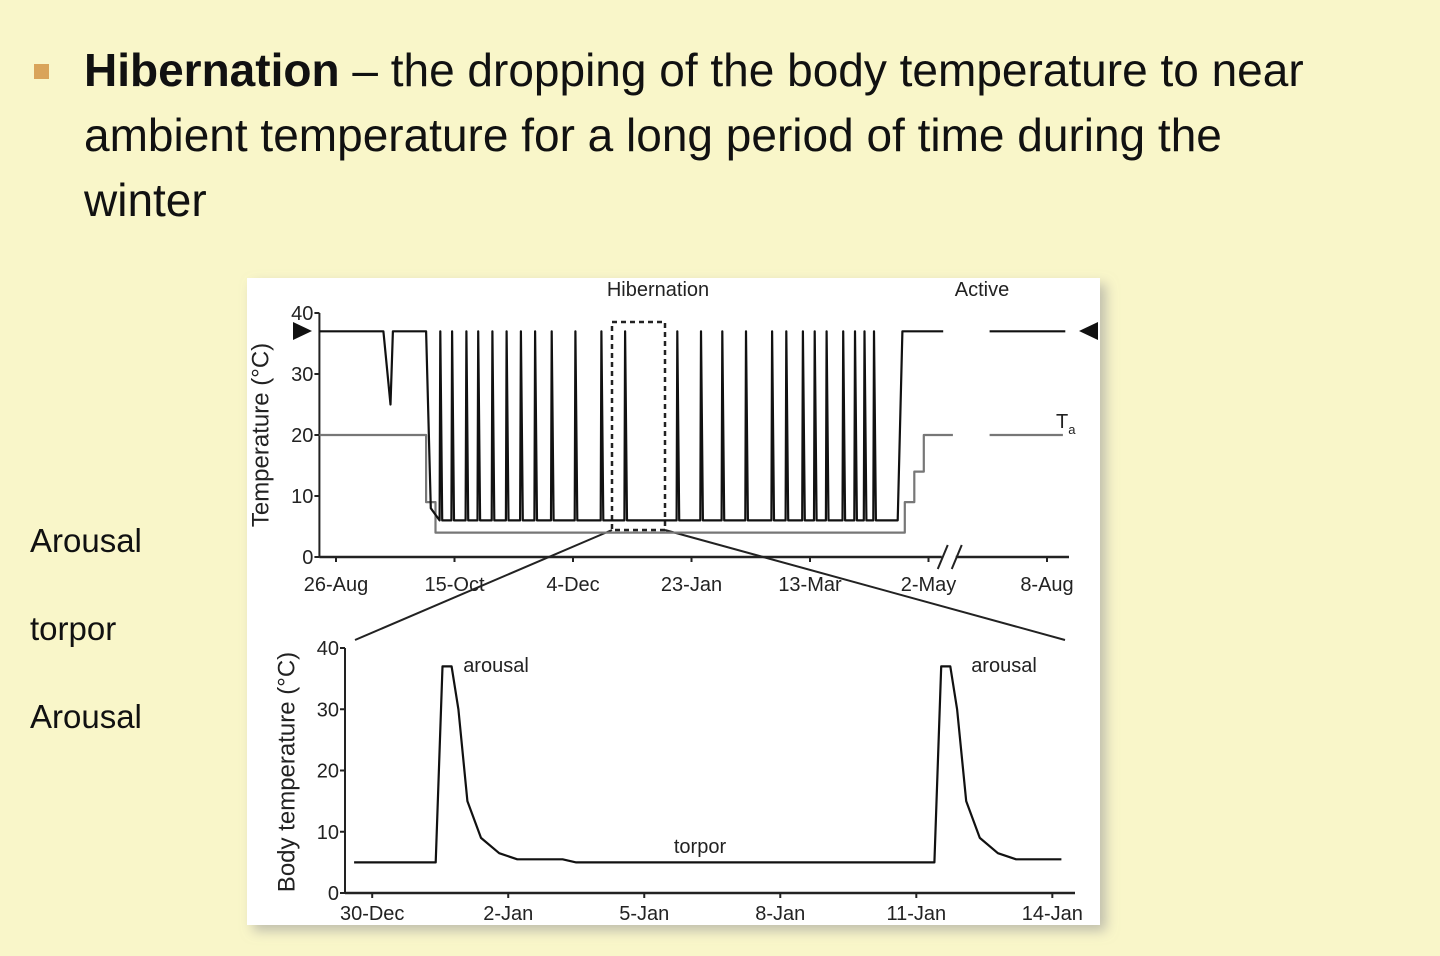 The height and width of the screenshot is (956, 1440). Describe the element at coordinates (658, 290) in the screenshot. I see `annotation: Hibernation` at that location.